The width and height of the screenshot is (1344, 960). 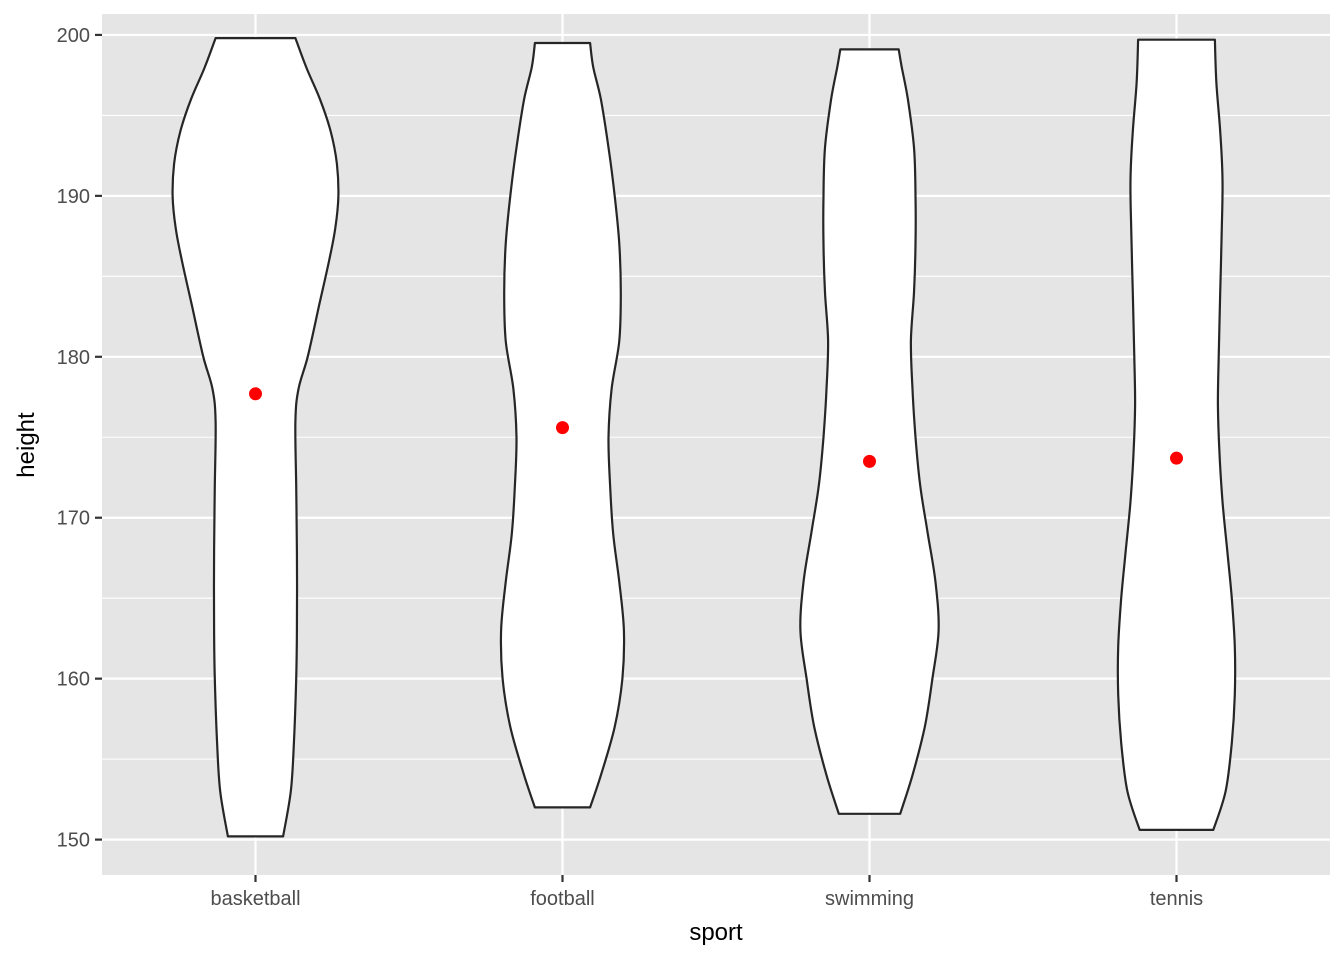 What do you see at coordinates (255, 394) in the screenshot?
I see `mean-point-basketball` at bounding box center [255, 394].